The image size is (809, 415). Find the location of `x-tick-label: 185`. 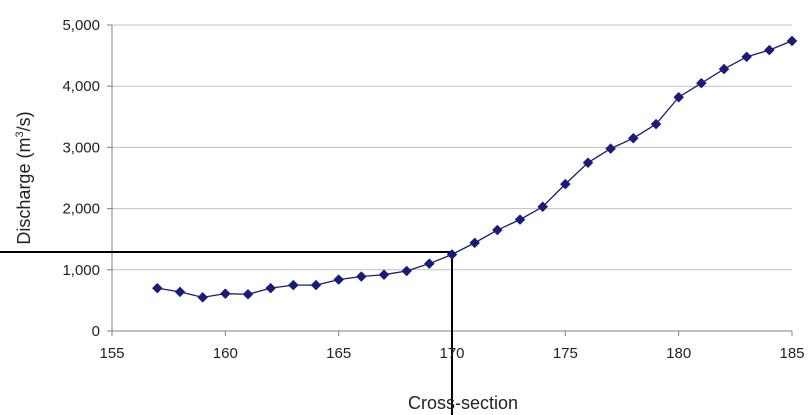

x-tick-label: 185 is located at coordinates (791, 353).